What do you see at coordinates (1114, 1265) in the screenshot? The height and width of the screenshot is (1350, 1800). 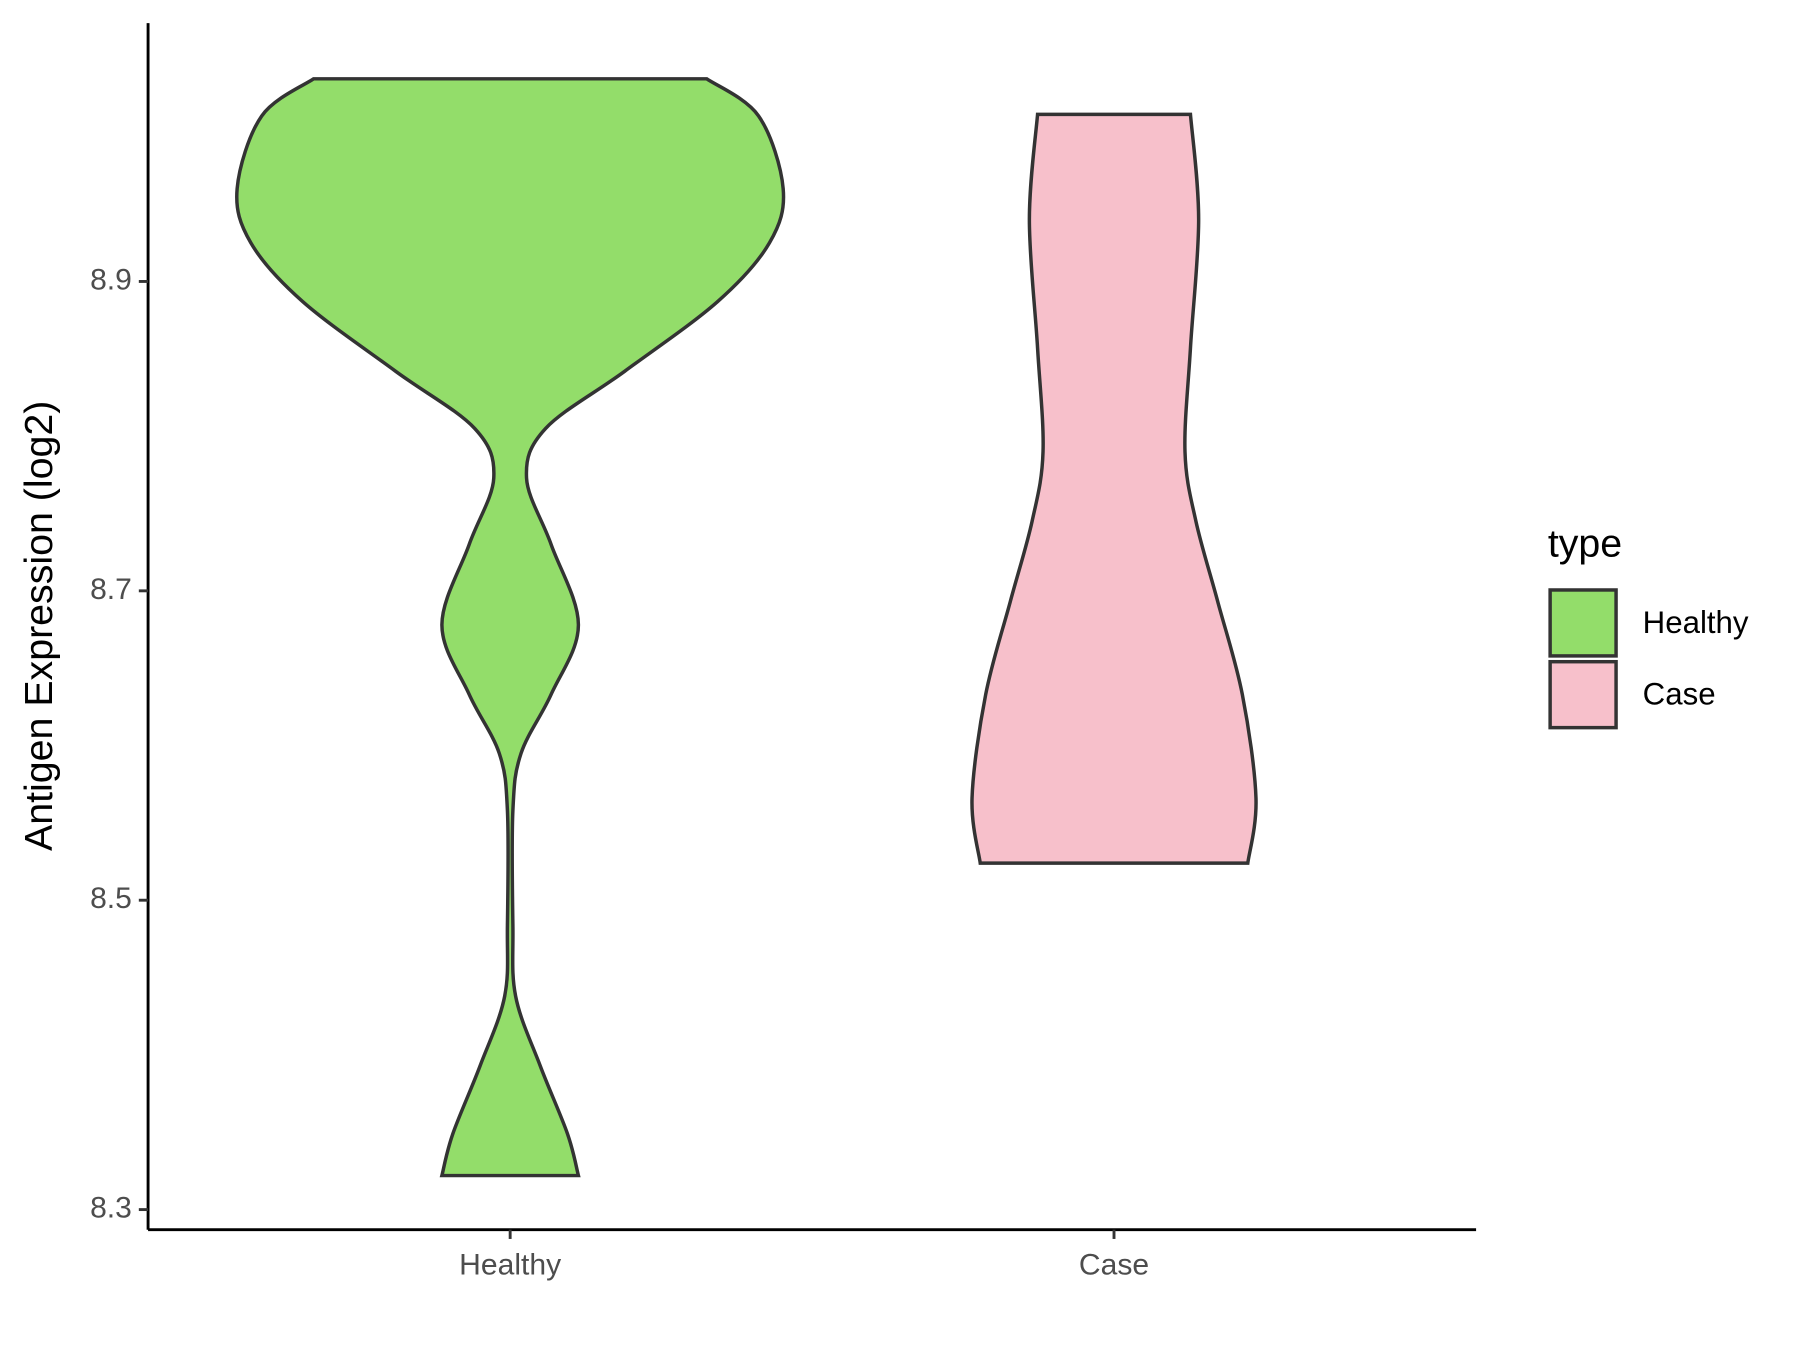 I see `x-tick-label: Case` at bounding box center [1114, 1265].